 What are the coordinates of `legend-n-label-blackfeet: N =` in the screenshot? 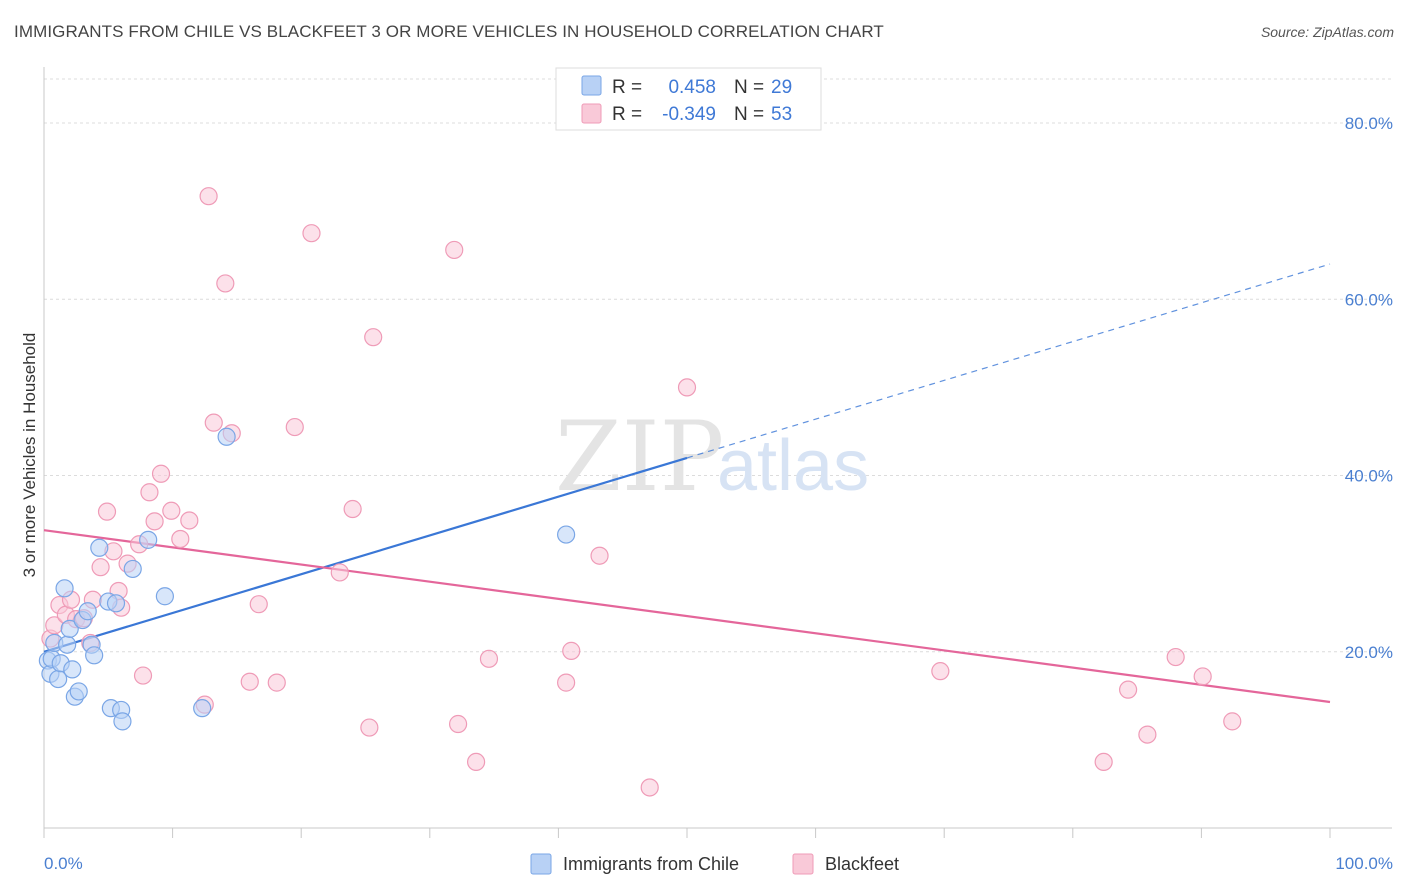 It's located at (749, 114).